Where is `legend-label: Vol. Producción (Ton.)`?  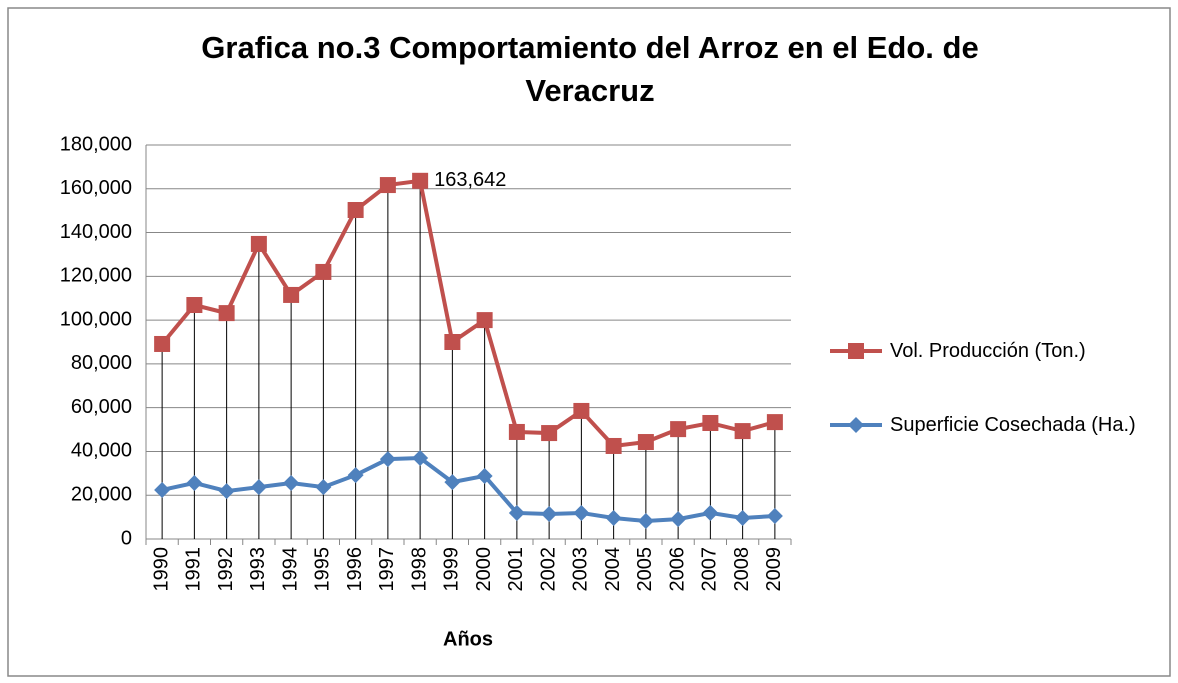
legend-label: Vol. Producción (Ton.) is located at coordinates (988, 351).